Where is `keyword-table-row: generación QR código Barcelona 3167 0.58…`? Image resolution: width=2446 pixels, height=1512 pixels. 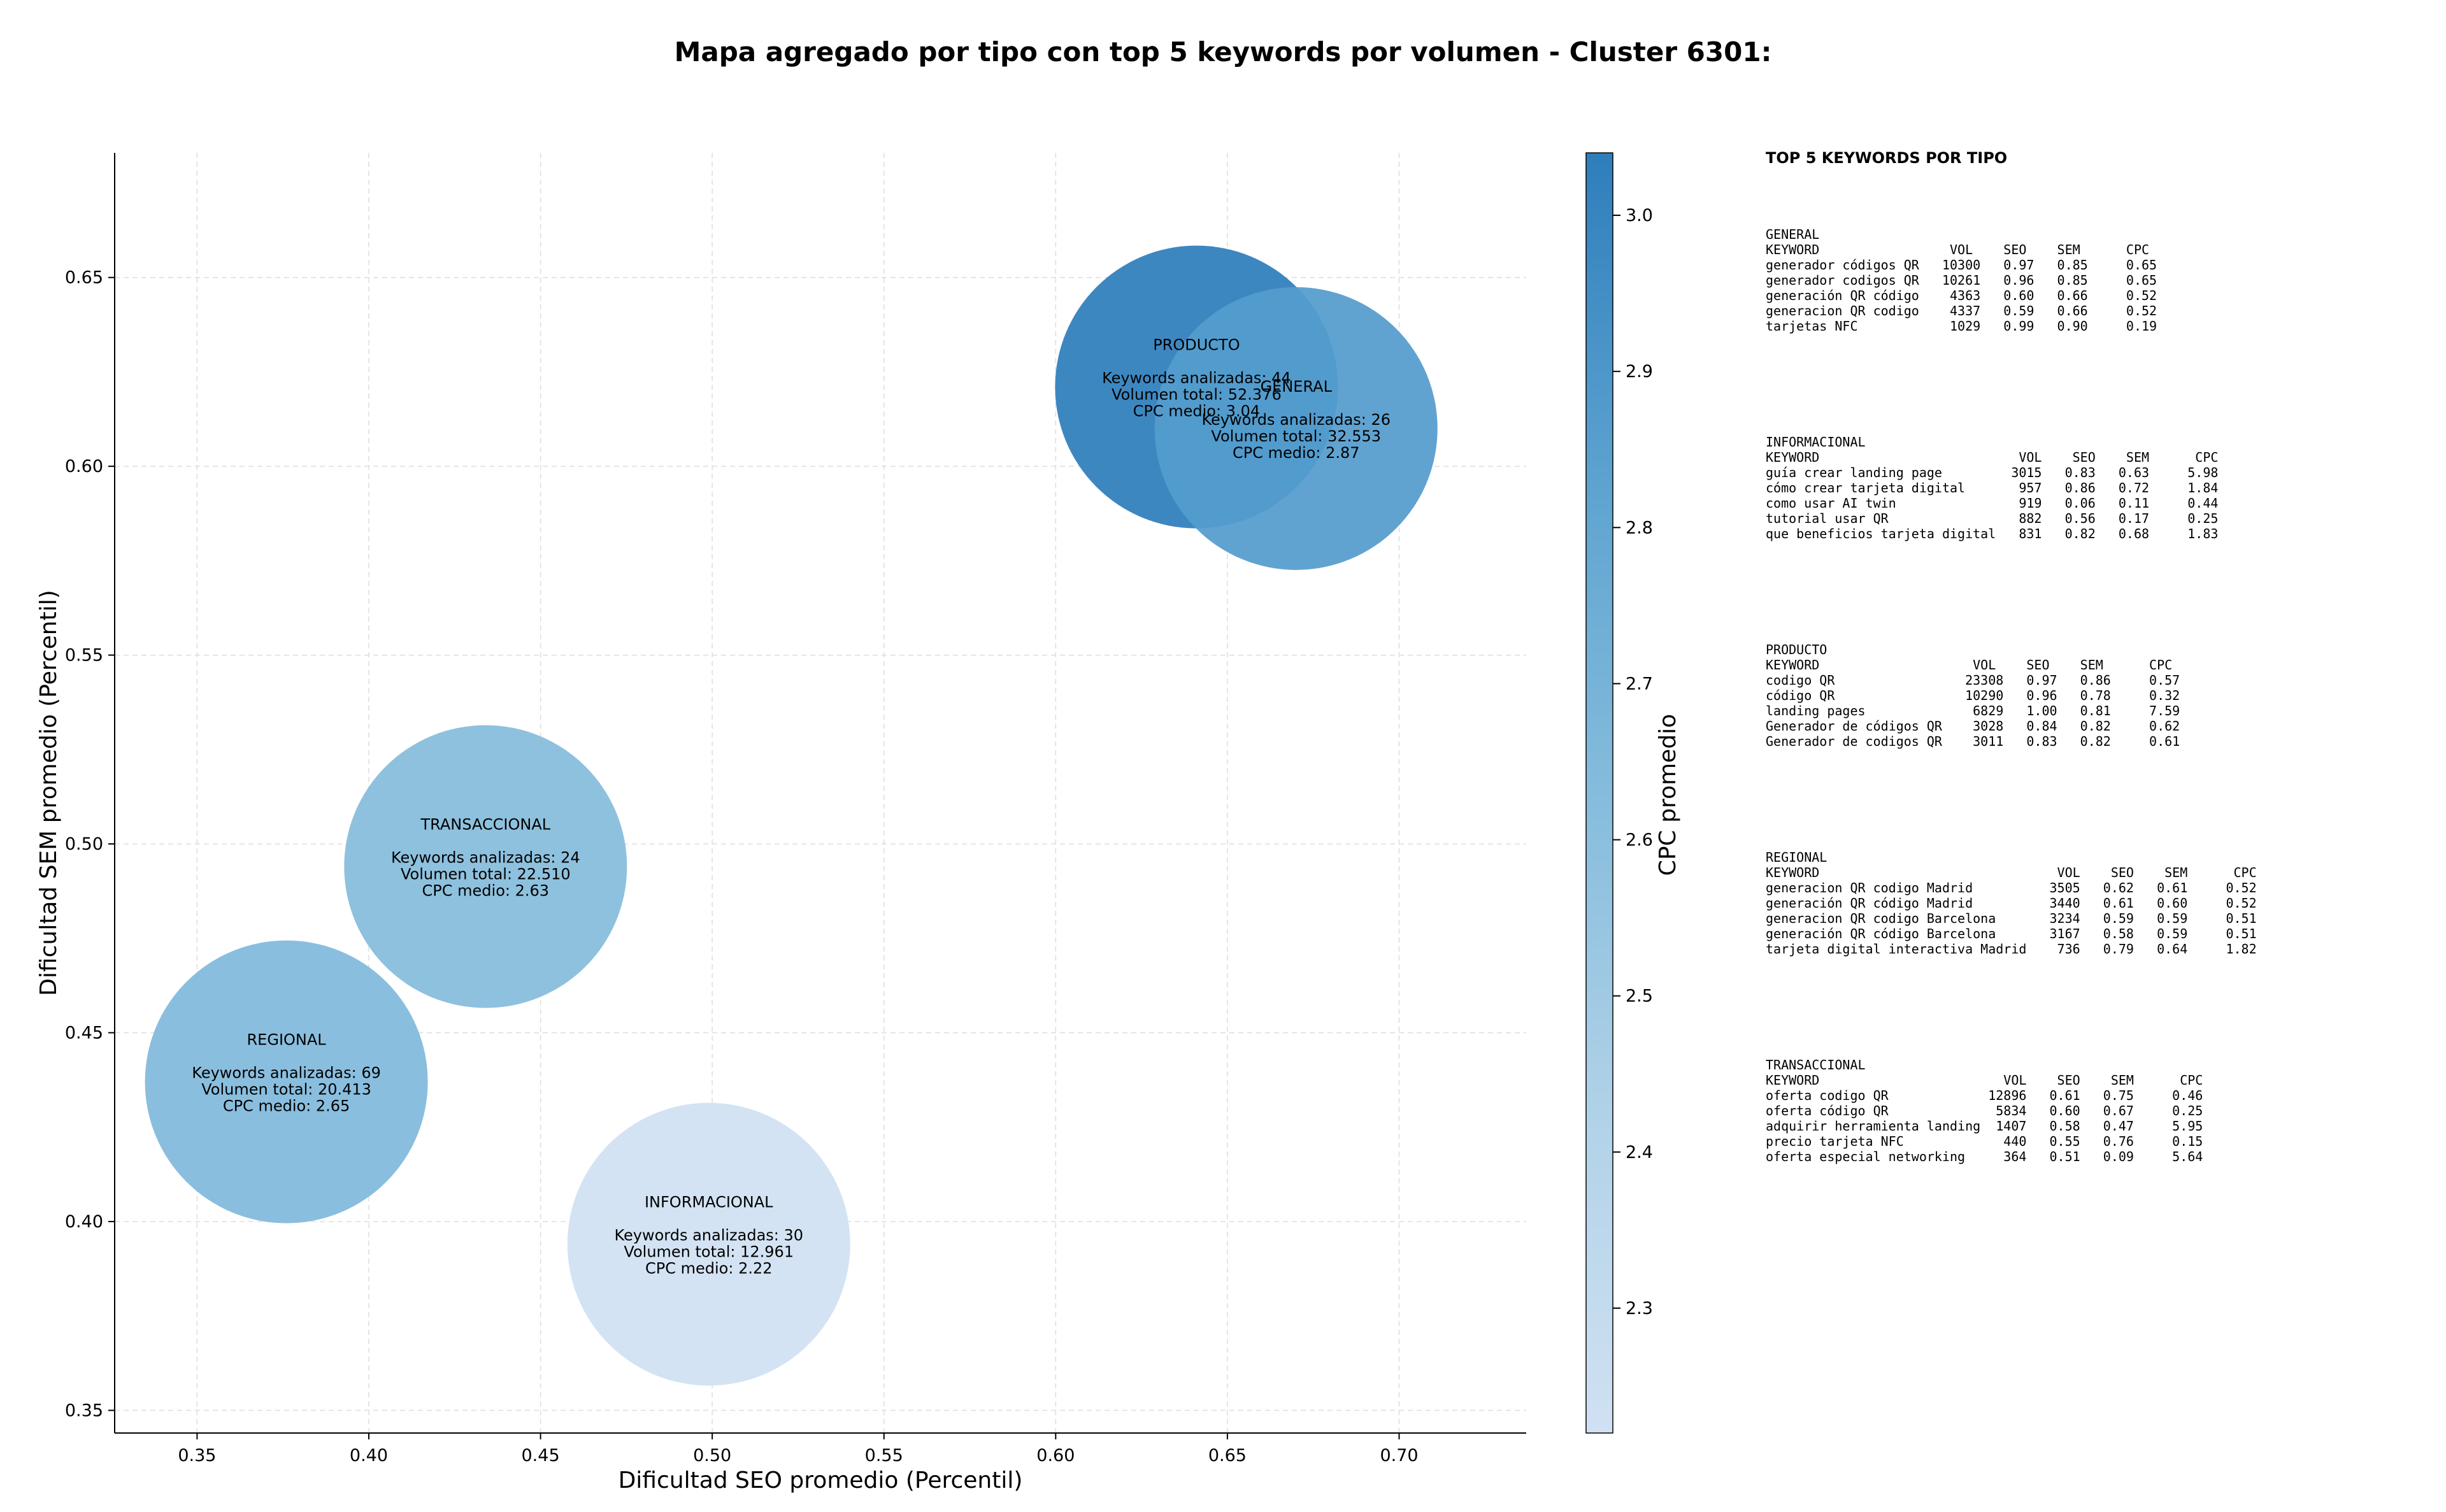
keyword-table-row: generación QR código Barcelona 3167 0.58… is located at coordinates (2011, 933).